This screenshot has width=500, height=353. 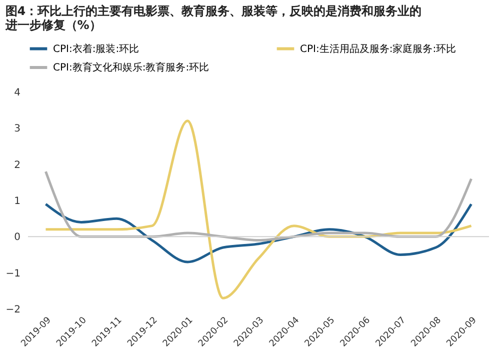 I want to click on legend-label: CPI:衣着:服装:环比, so click(x=96, y=48).